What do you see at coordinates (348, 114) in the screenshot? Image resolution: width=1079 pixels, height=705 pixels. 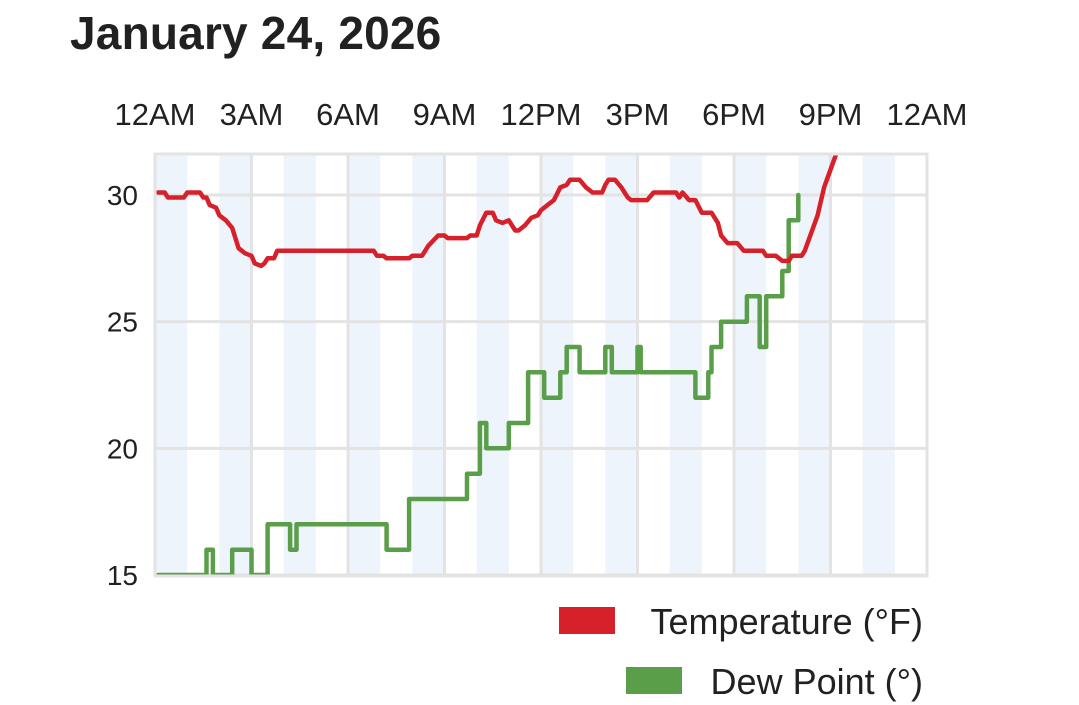 I see `x-tick-label: 6AM` at bounding box center [348, 114].